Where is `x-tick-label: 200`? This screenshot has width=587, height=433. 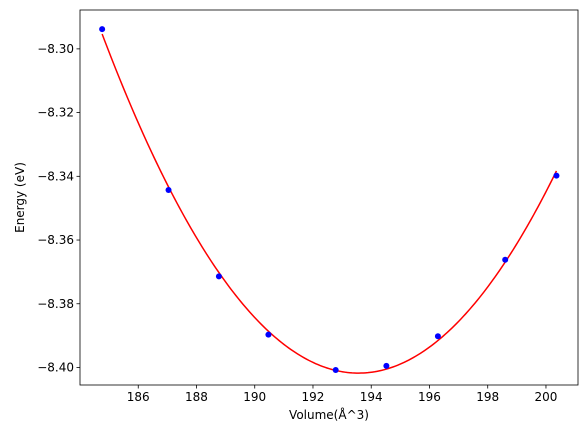 x-tick-label: 200 is located at coordinates (546, 397).